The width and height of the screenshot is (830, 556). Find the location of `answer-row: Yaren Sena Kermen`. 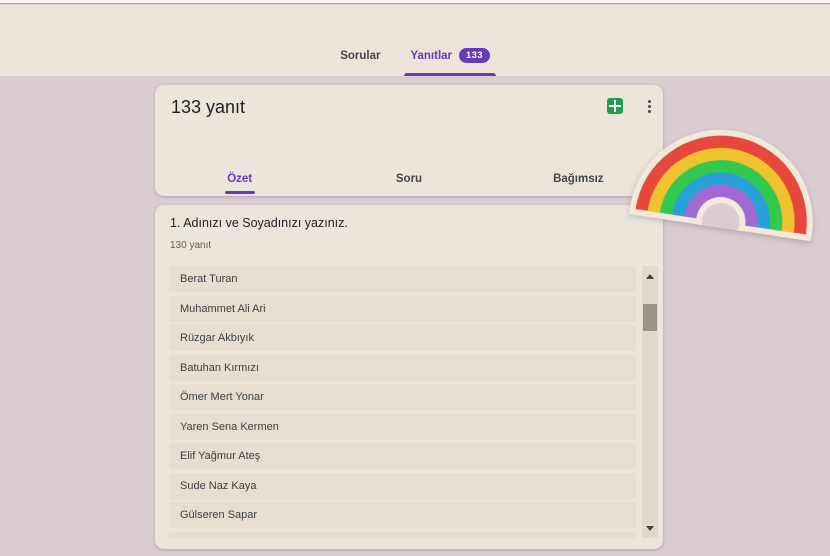

answer-row: Yaren Sena Kermen is located at coordinates (402, 426).